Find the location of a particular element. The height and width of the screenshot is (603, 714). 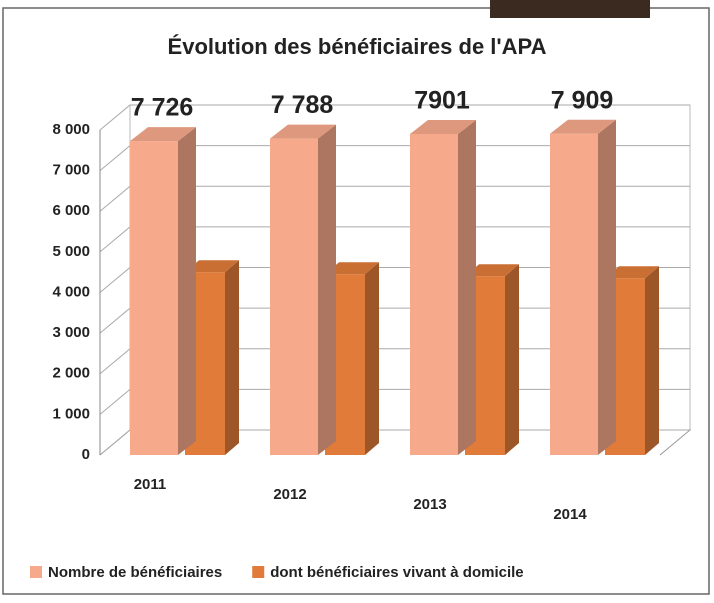

value-label: 7901 is located at coordinates (442, 101).